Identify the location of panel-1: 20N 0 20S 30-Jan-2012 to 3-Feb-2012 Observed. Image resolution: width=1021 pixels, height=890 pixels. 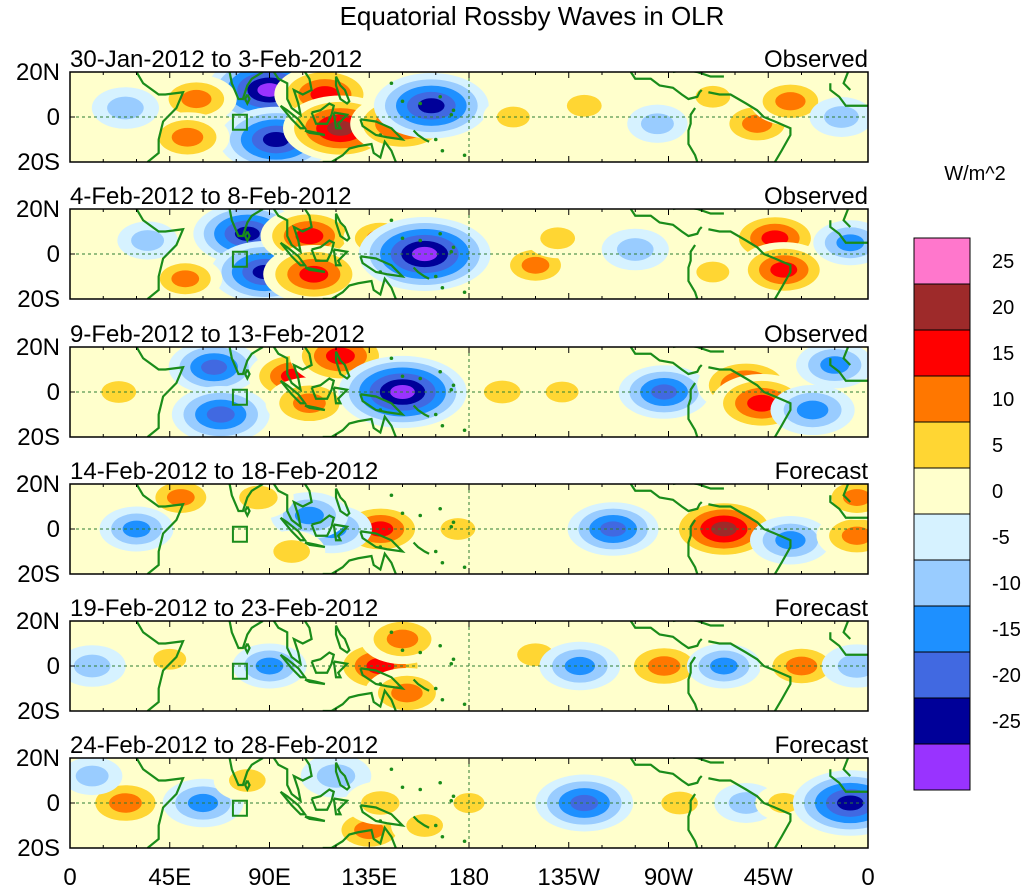
(442, 111).